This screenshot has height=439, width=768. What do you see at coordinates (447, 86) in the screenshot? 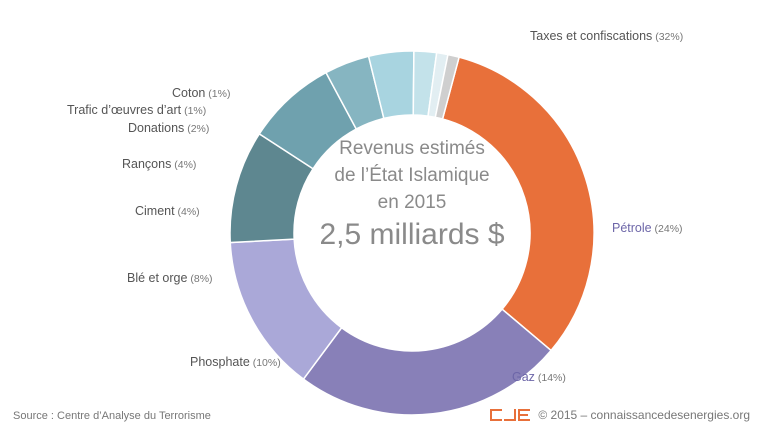
I see `slice-coton` at bounding box center [447, 86].